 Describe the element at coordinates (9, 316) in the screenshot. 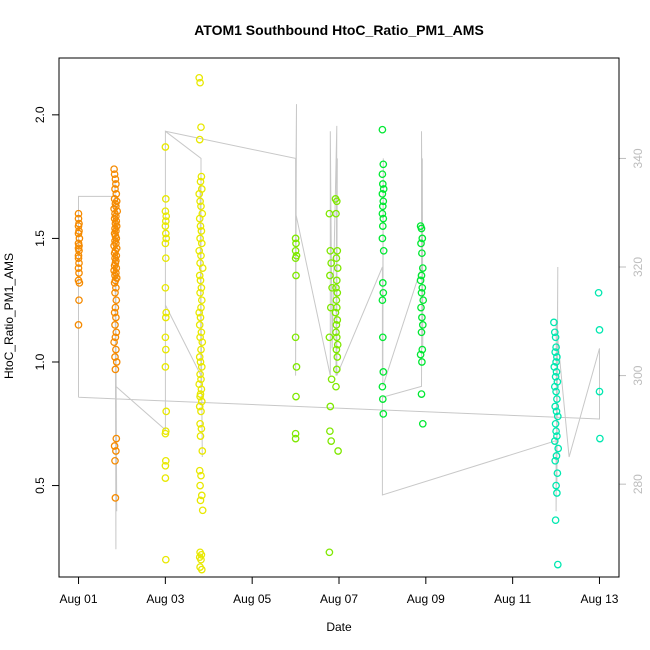

I see `y-axis-label: HtoC_Ratio_PM1_AMS` at that location.